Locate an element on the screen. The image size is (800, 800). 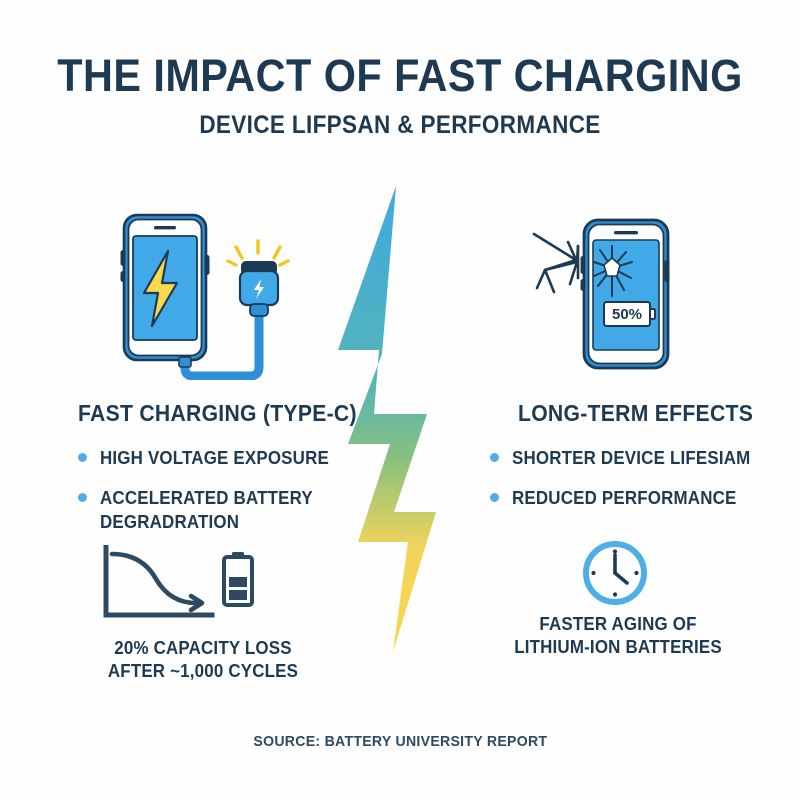
source-footer: SOURCE: BATTERY UNIVERSITY REPORT is located at coordinates (400, 741).